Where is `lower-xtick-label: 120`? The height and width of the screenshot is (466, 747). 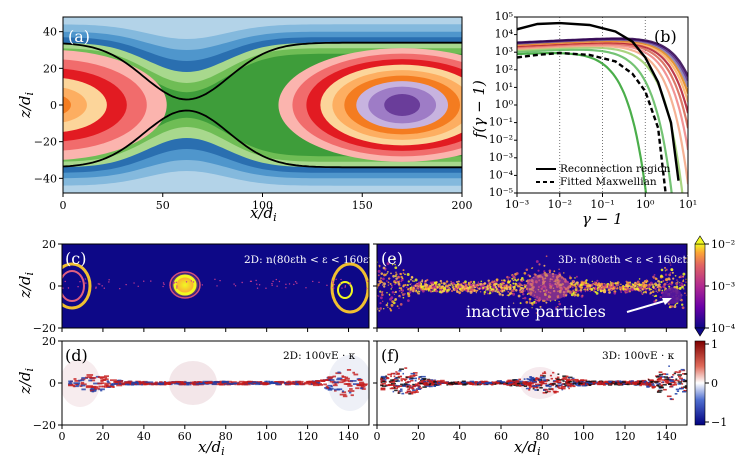
lower-xtick-label: 120 is located at coordinates (625, 436).